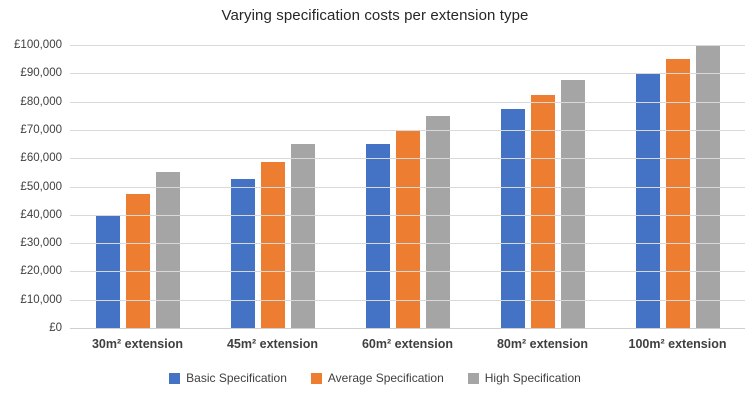  Describe the element at coordinates (38, 45) in the screenshot. I see `y-axis-tick-label: £100,000` at that location.